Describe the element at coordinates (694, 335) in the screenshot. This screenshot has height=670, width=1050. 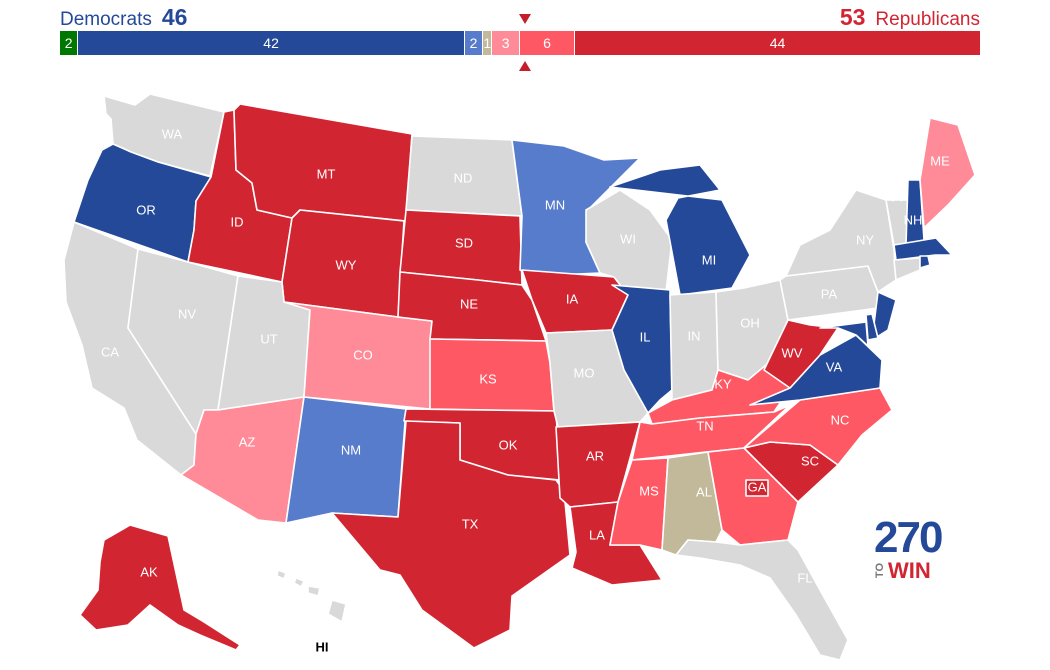
I see `label-in: IN` at that location.